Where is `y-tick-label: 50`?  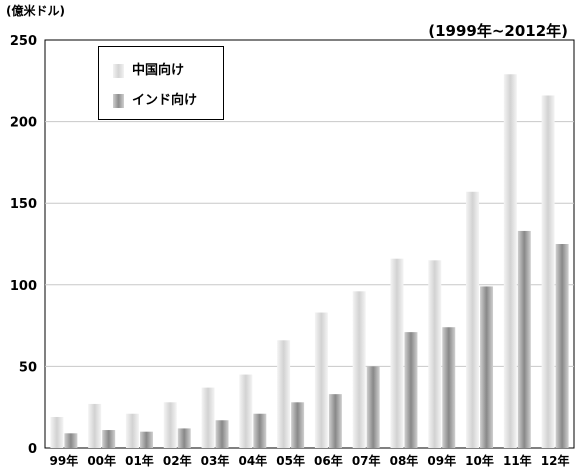
y-tick-label: 50 is located at coordinates (28, 367).